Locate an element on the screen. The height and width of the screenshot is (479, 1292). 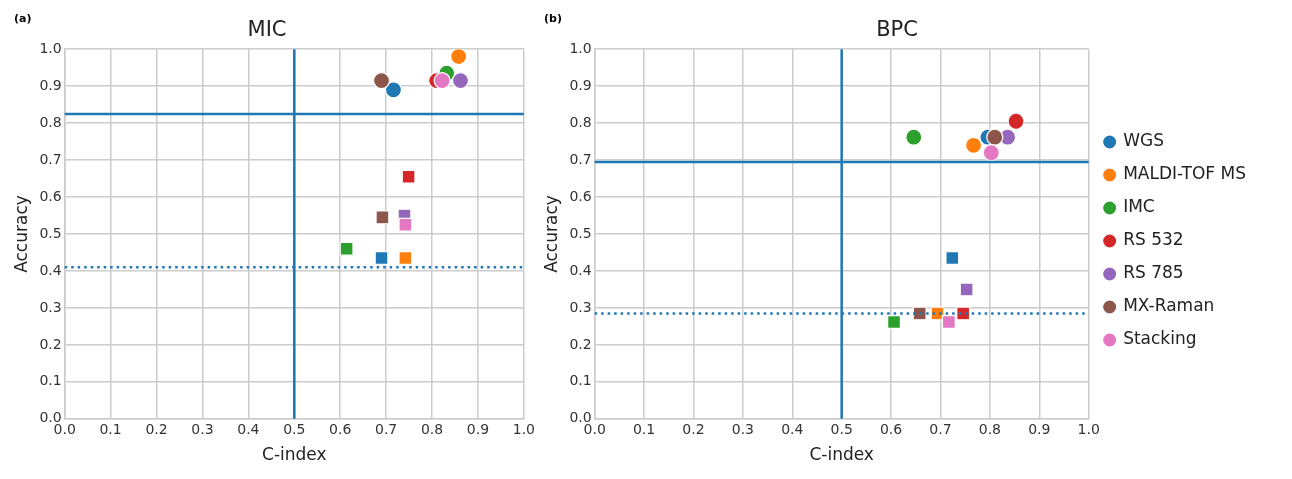
legend-label: RS 532 is located at coordinates (1153, 239).